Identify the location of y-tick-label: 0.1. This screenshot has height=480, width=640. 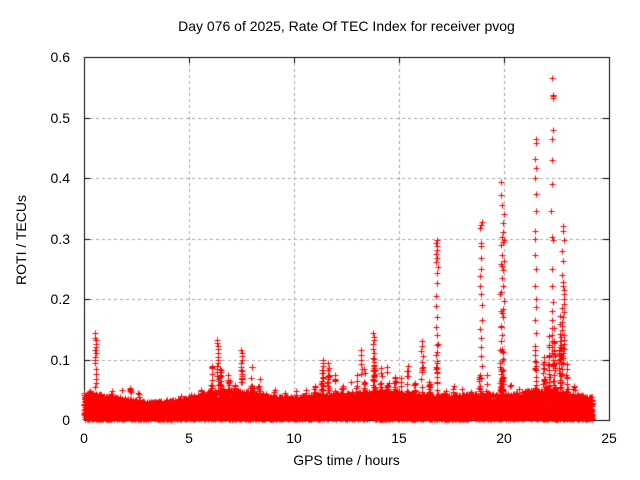
(60, 360).